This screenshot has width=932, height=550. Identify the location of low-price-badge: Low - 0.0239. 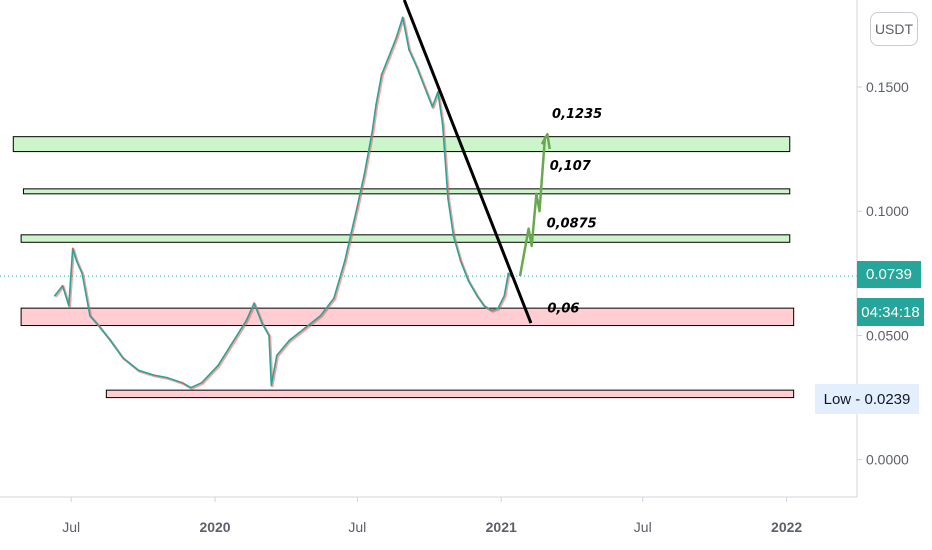
(867, 399).